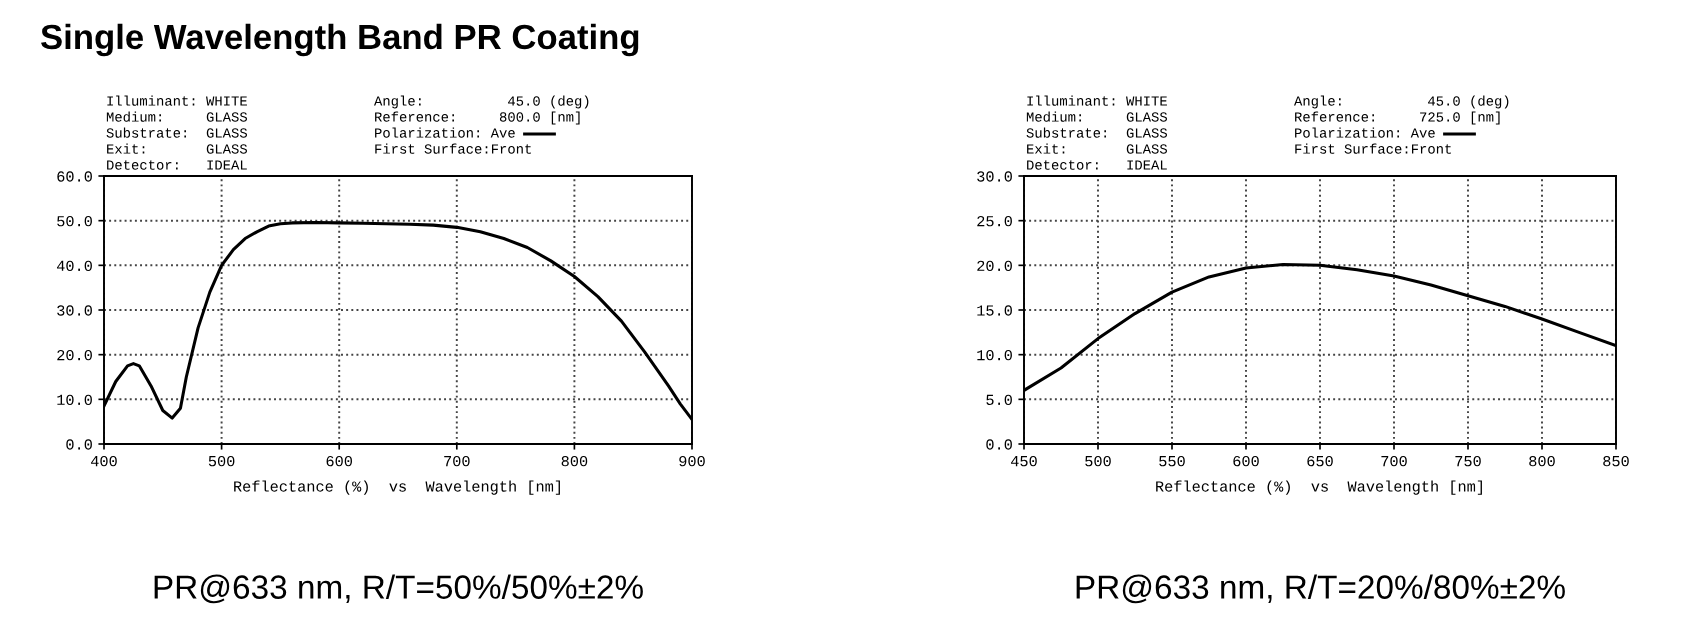 The image size is (1698, 644). I want to click on text: PR@633 nm, R/T=20%/80%±2%, so click(1320, 589).